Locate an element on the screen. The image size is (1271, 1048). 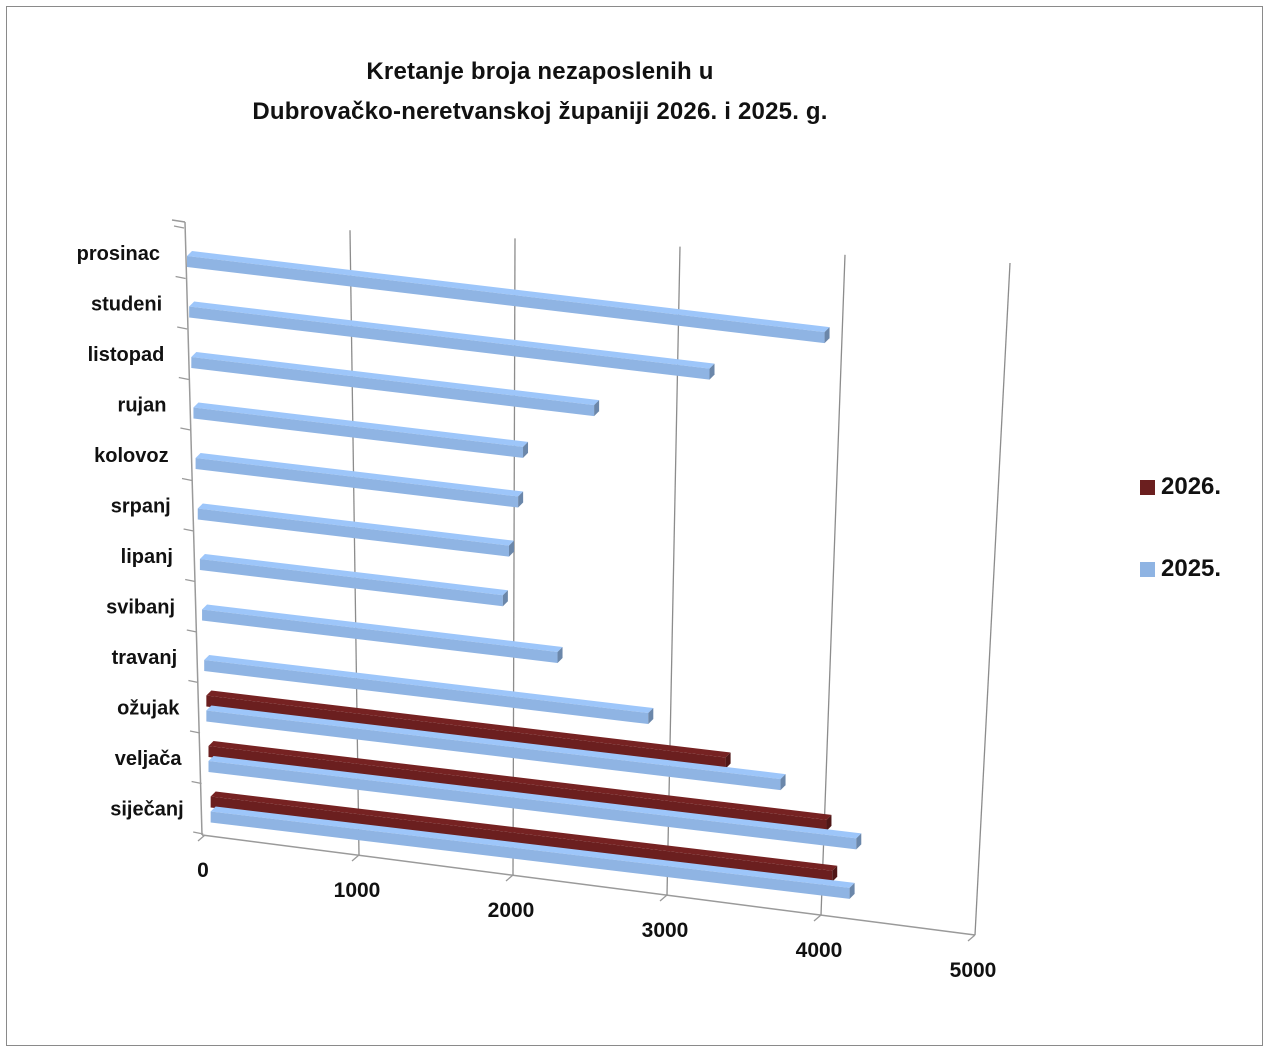
x-tick-label-3000: 3000 is located at coordinates (665, 930).